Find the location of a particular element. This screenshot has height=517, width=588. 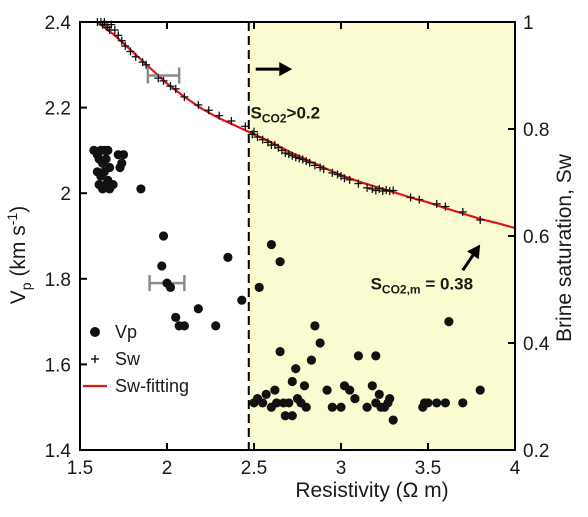

x-tick-label: 3 is located at coordinates (341, 468).